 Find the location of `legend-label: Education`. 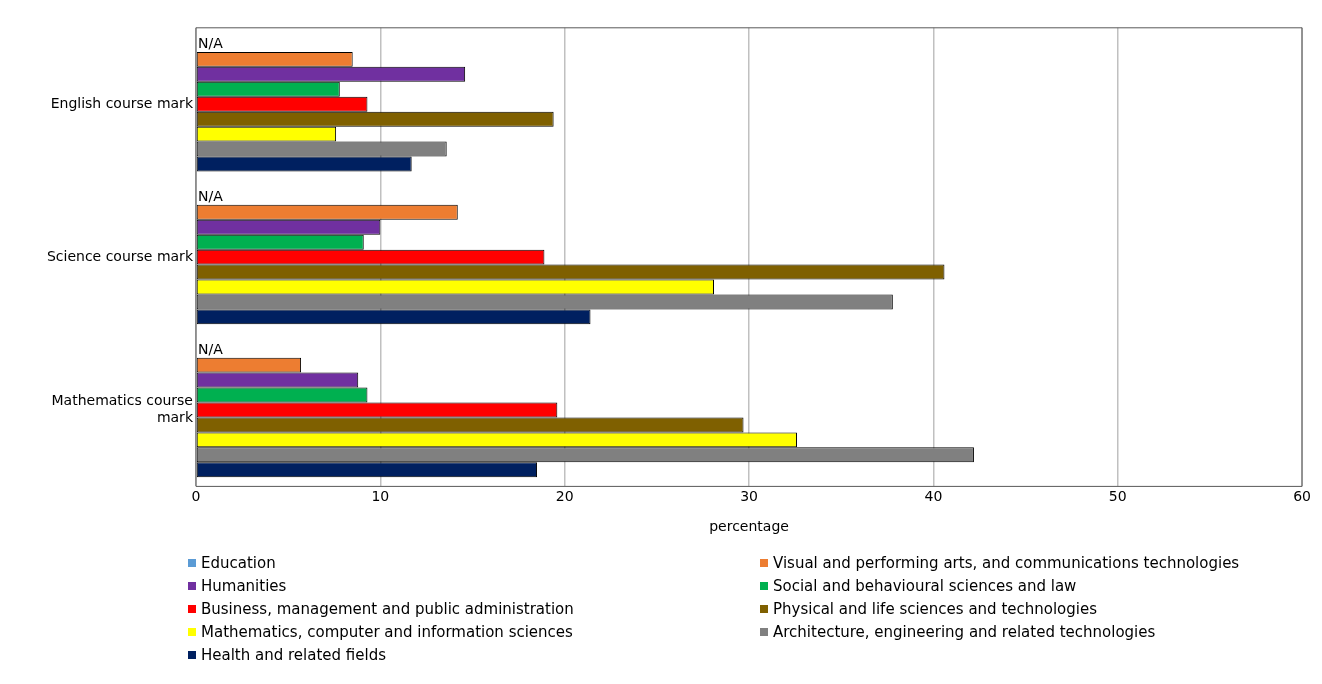

legend-label: Education is located at coordinates (238, 563).